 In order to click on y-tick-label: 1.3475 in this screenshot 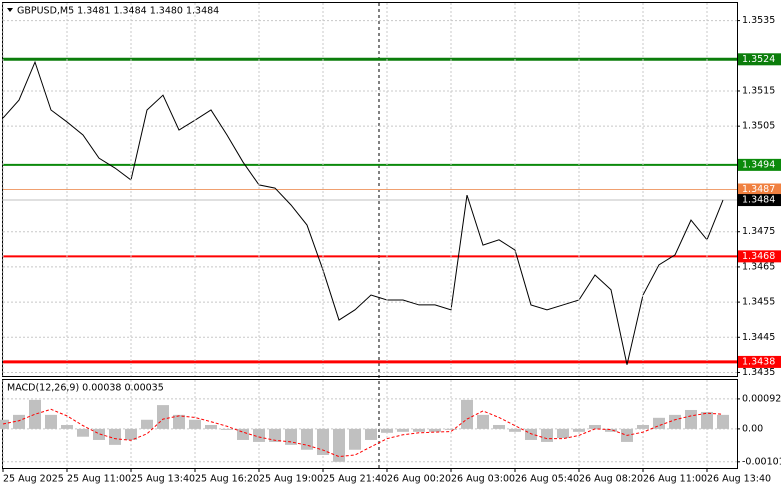, I will do `click(758, 231)`.